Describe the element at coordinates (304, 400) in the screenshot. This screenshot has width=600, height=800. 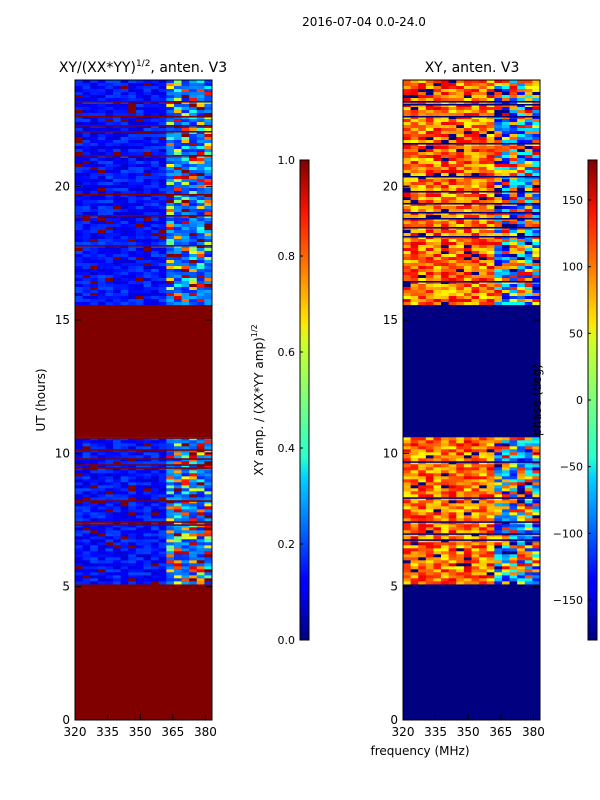
I see `left-colorbar` at that location.